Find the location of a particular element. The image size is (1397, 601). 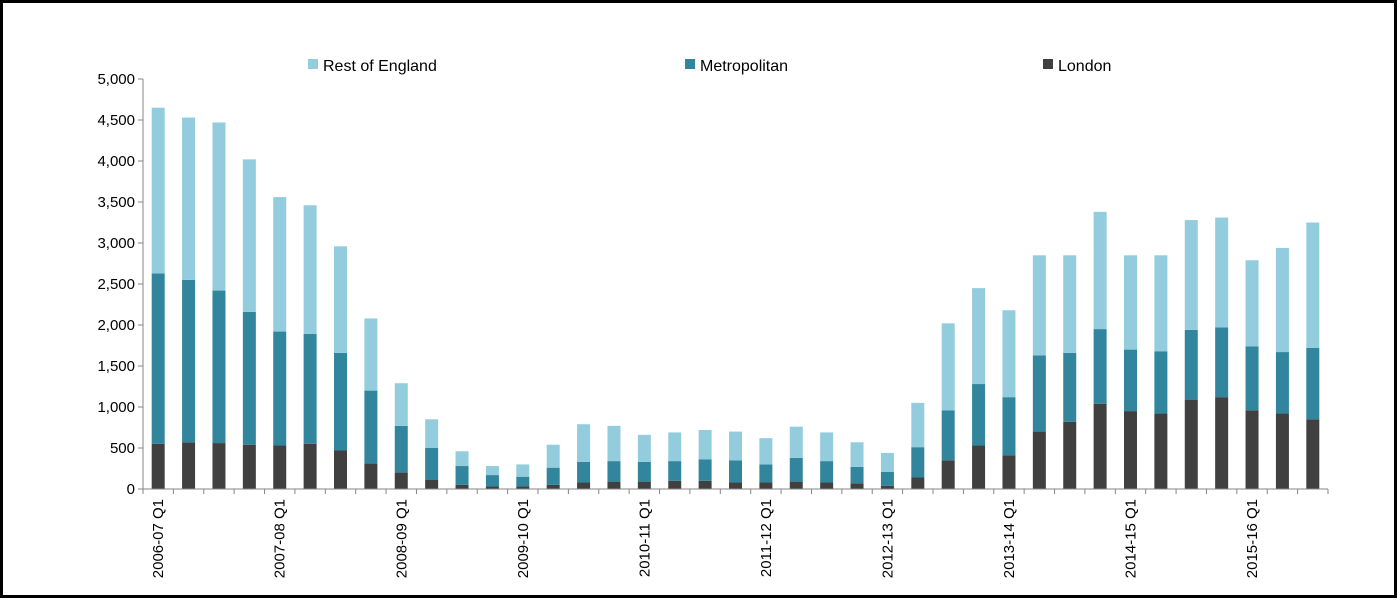

x-tick-label: 2007-08 Q1 is located at coordinates (280, 538).